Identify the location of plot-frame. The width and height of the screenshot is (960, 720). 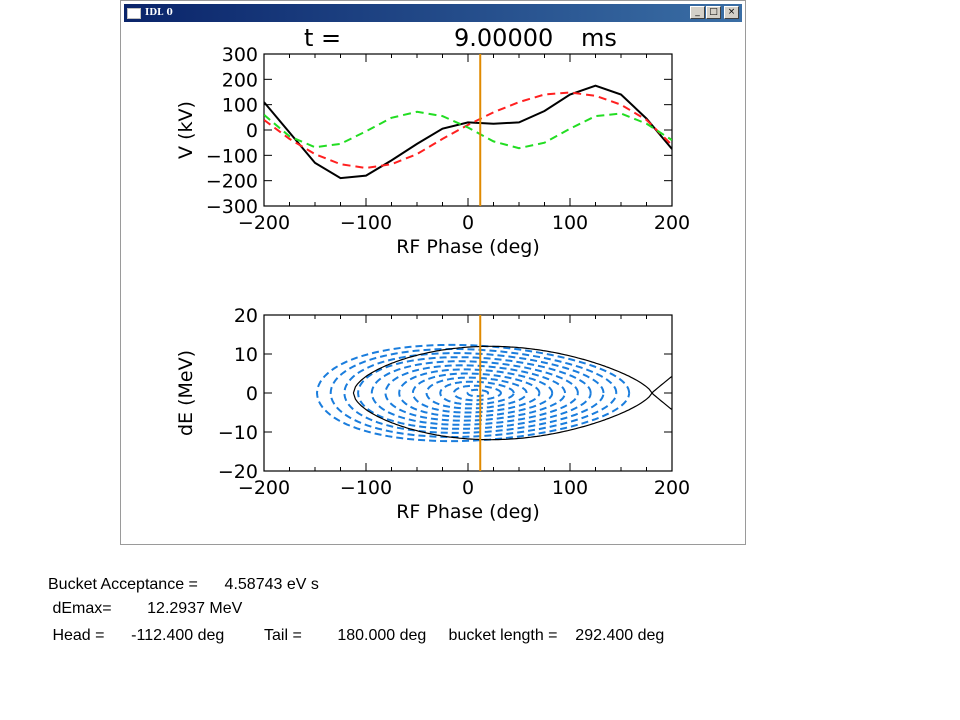
(468, 130).